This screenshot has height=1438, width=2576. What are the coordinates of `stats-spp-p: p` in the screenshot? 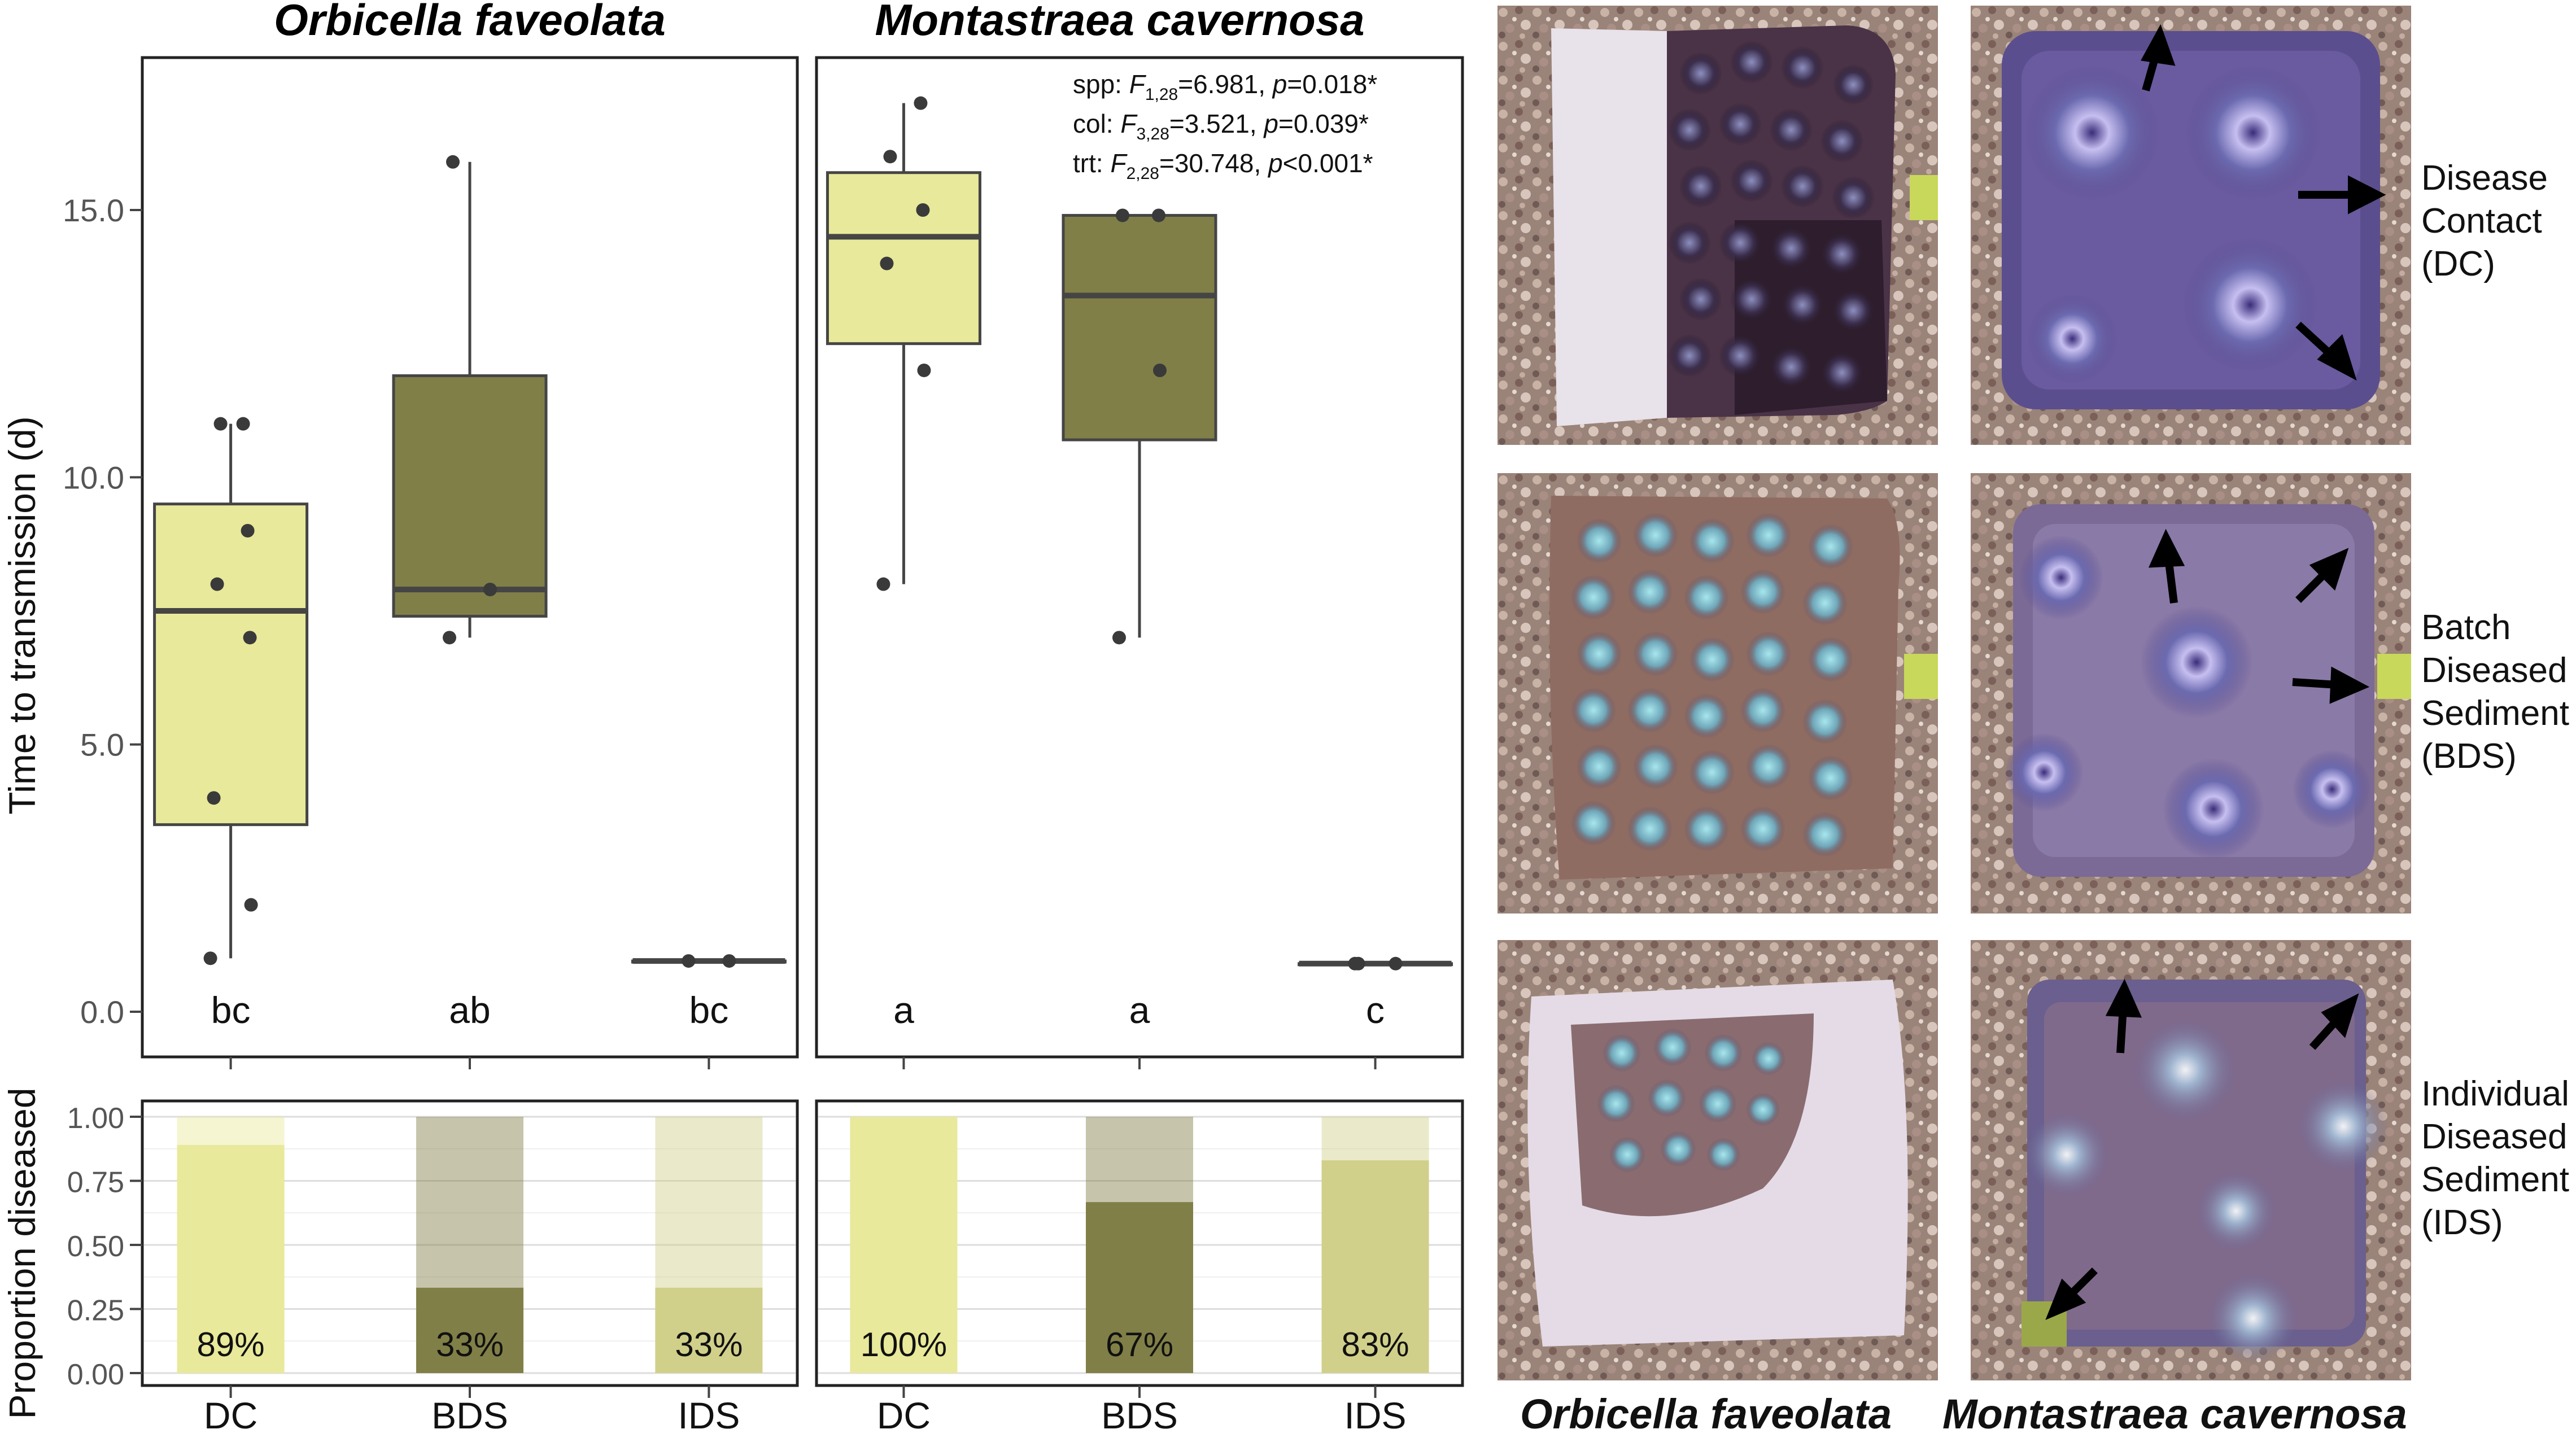 It's located at (1280, 84).